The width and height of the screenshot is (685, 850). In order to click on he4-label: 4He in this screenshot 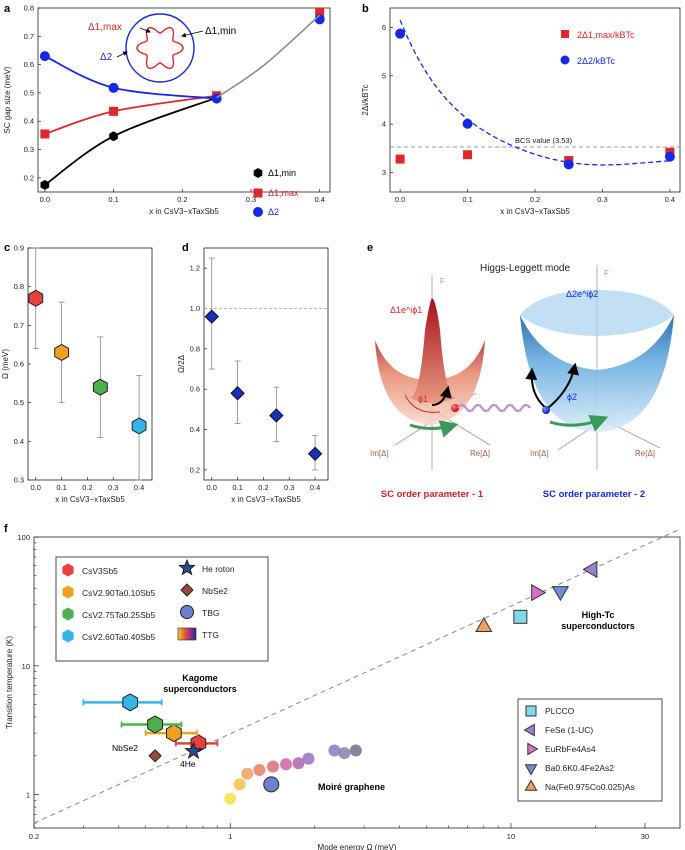, I will do `click(188, 764)`.